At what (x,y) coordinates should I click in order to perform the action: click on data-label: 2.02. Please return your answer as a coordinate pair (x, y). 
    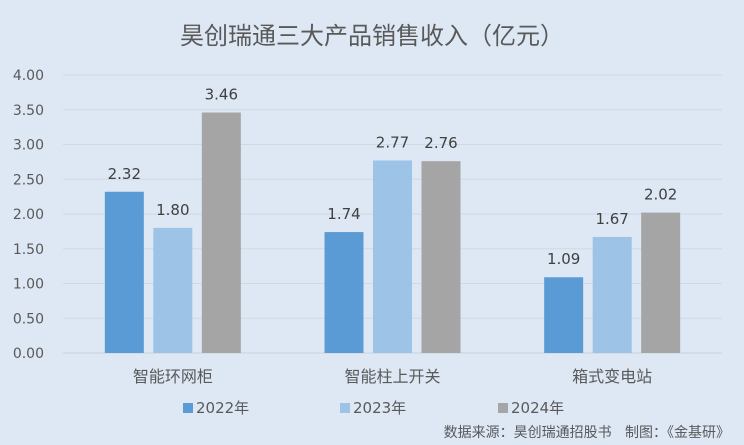
    Looking at the image, I should click on (660, 195).